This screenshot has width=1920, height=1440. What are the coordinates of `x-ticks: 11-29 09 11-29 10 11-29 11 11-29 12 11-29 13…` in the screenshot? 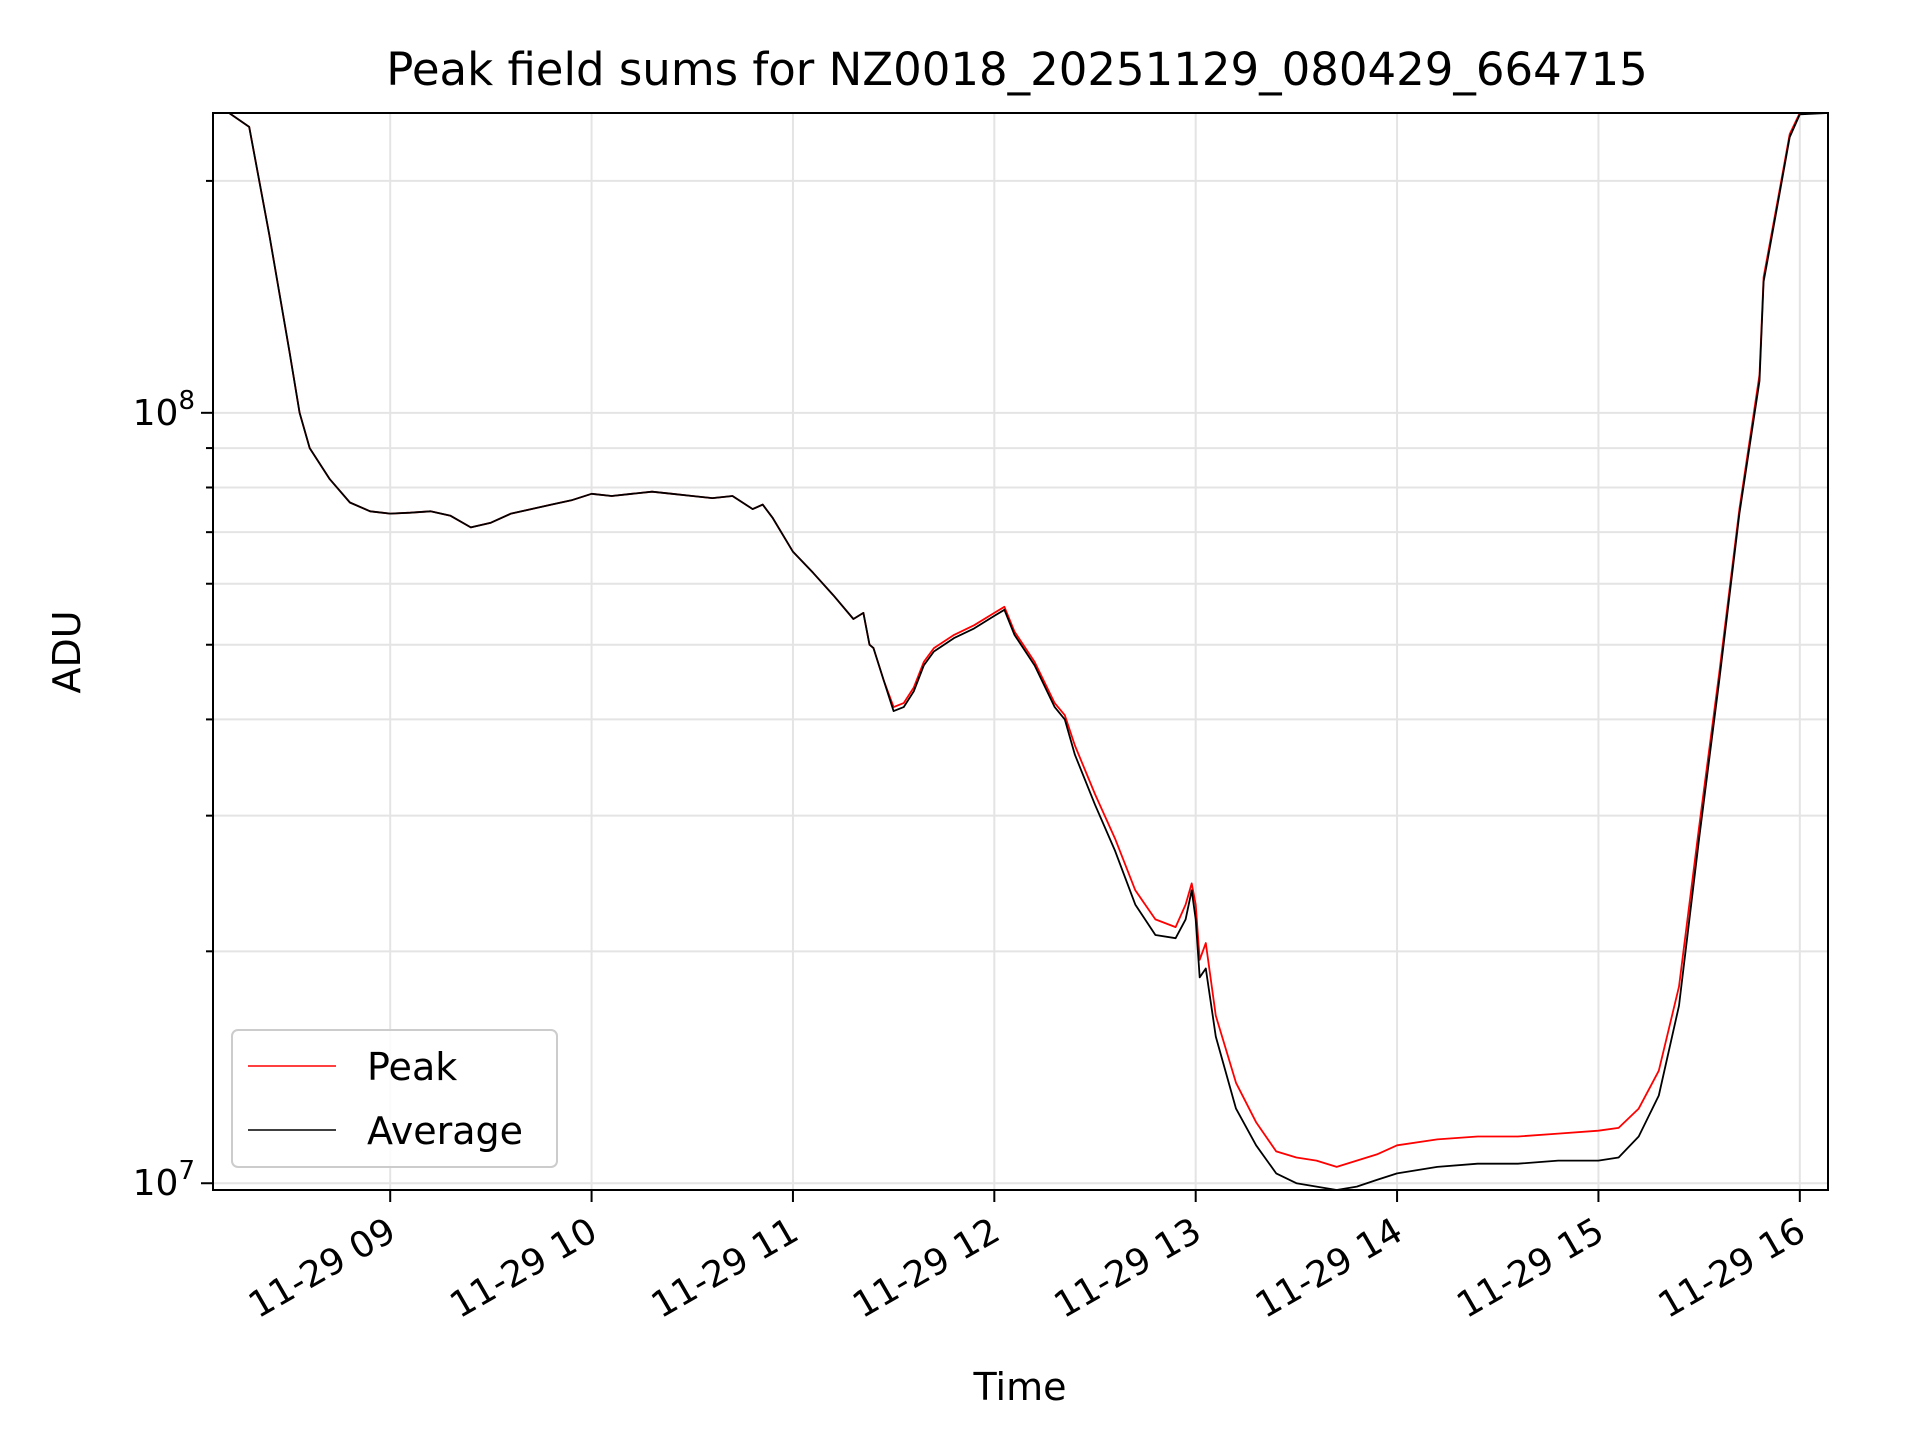 It's located at (1027, 1258).